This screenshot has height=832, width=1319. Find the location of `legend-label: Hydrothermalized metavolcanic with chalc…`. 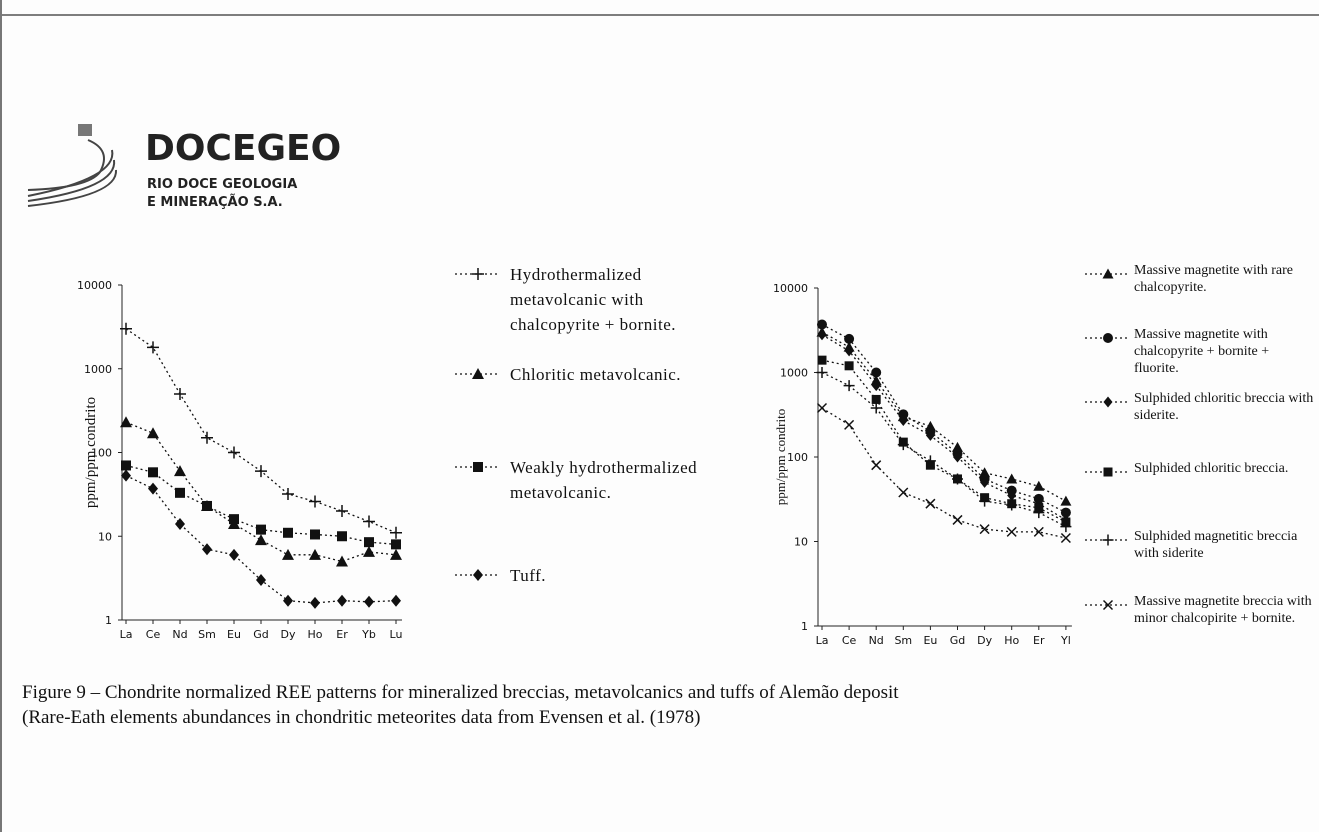

legend-label: Hydrothermalized metavolcanic with chalc… is located at coordinates (593, 299).